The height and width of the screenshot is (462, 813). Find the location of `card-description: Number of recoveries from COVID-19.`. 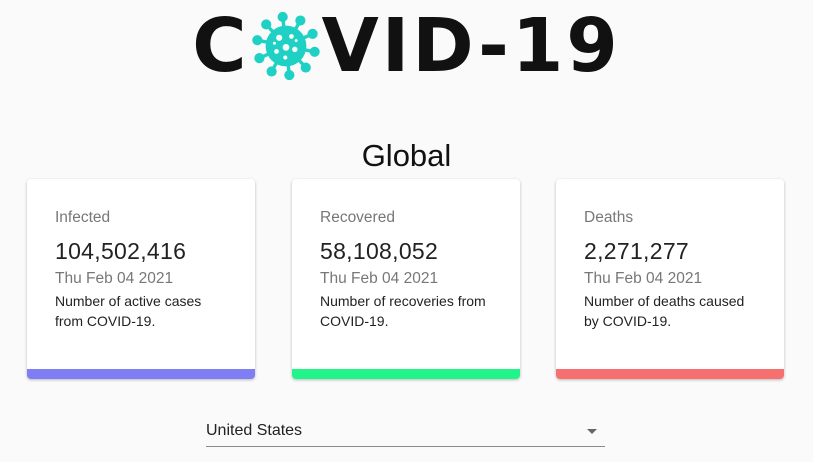

card-description: Number of recoveries from COVID-19. is located at coordinates (403, 311).